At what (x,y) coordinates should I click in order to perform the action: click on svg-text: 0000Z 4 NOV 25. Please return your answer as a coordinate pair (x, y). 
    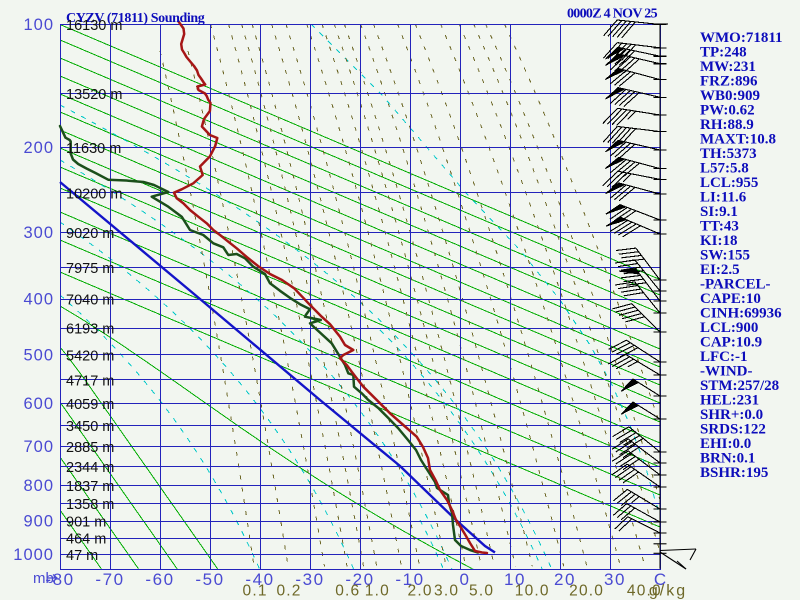
    Looking at the image, I should click on (612, 14).